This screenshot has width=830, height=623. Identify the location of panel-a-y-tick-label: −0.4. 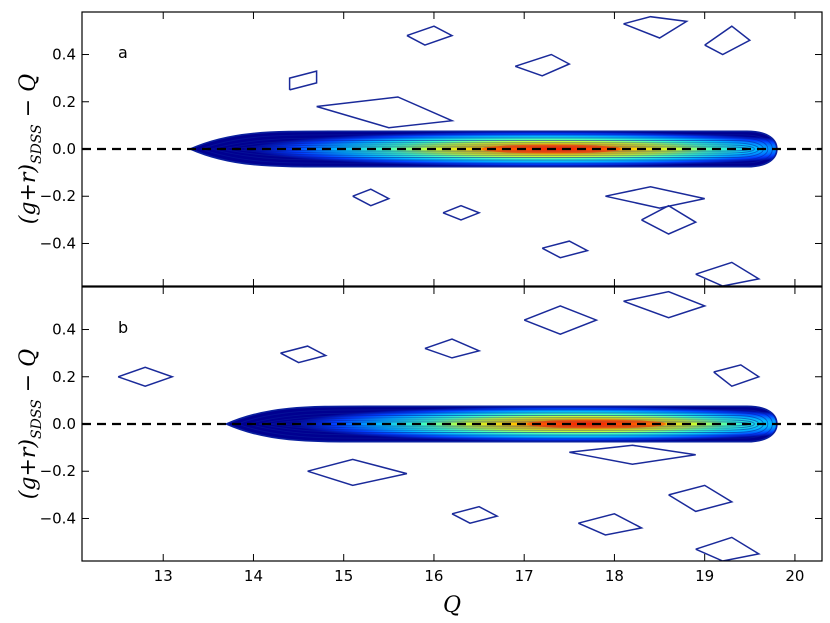
(58, 243).